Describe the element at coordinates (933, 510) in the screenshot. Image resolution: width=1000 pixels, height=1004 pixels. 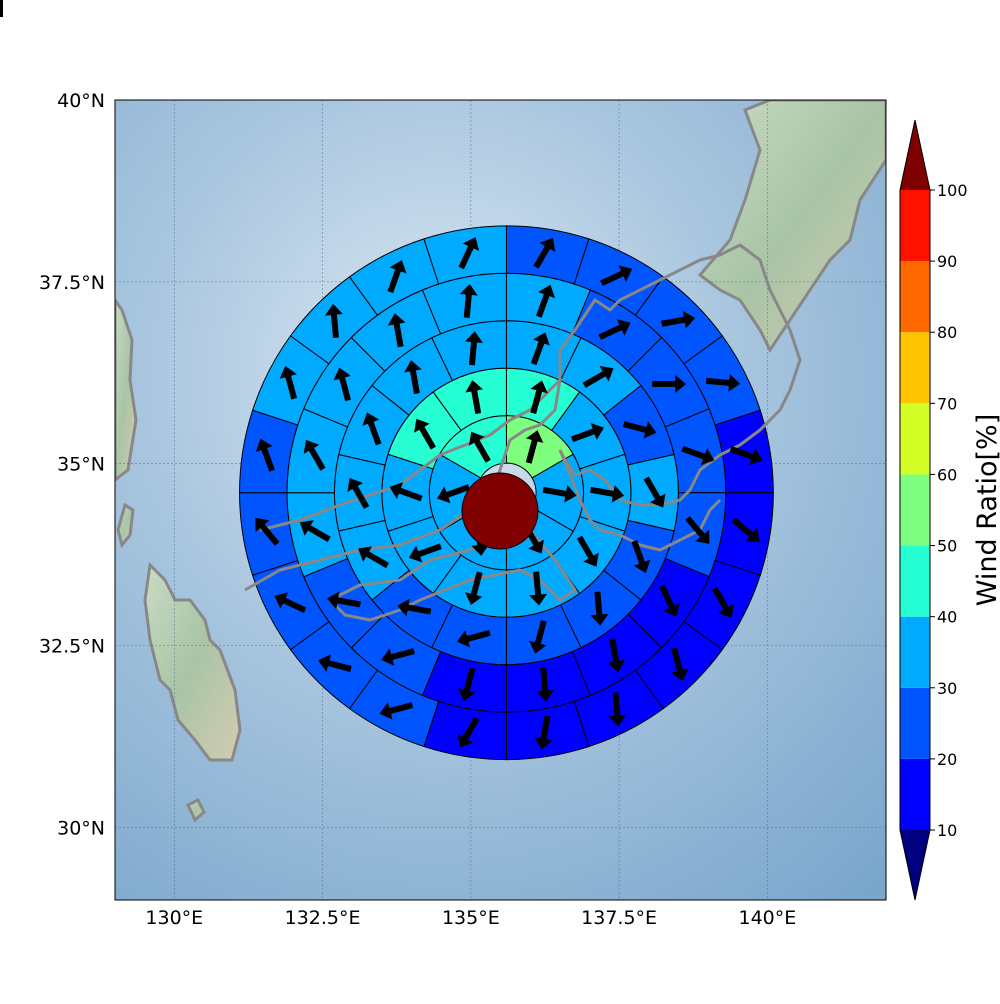
I see `colorbar: 10 20 30 40 50 60 70 80 90 100` at that location.